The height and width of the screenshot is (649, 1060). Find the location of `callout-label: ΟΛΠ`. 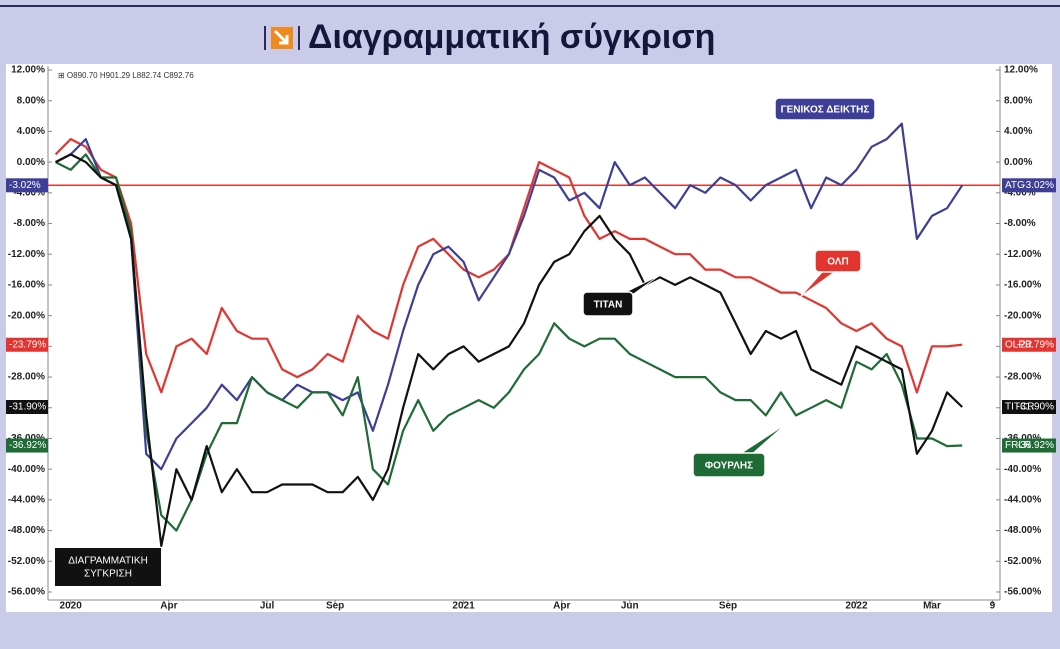

callout-label: ΟΛΠ is located at coordinates (837, 262).